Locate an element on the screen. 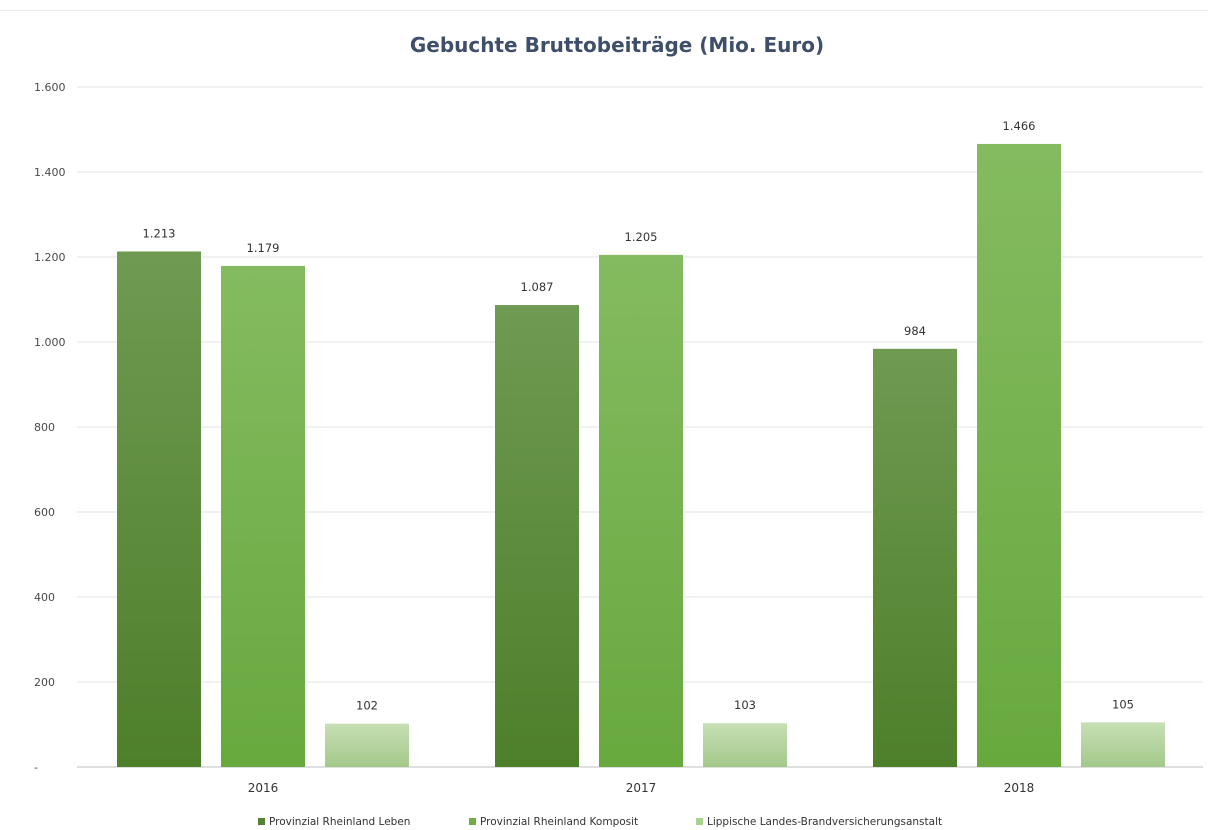 Image resolution: width=1208 pixels, height=830 pixels. y-tick-label: 600 is located at coordinates (44, 512).